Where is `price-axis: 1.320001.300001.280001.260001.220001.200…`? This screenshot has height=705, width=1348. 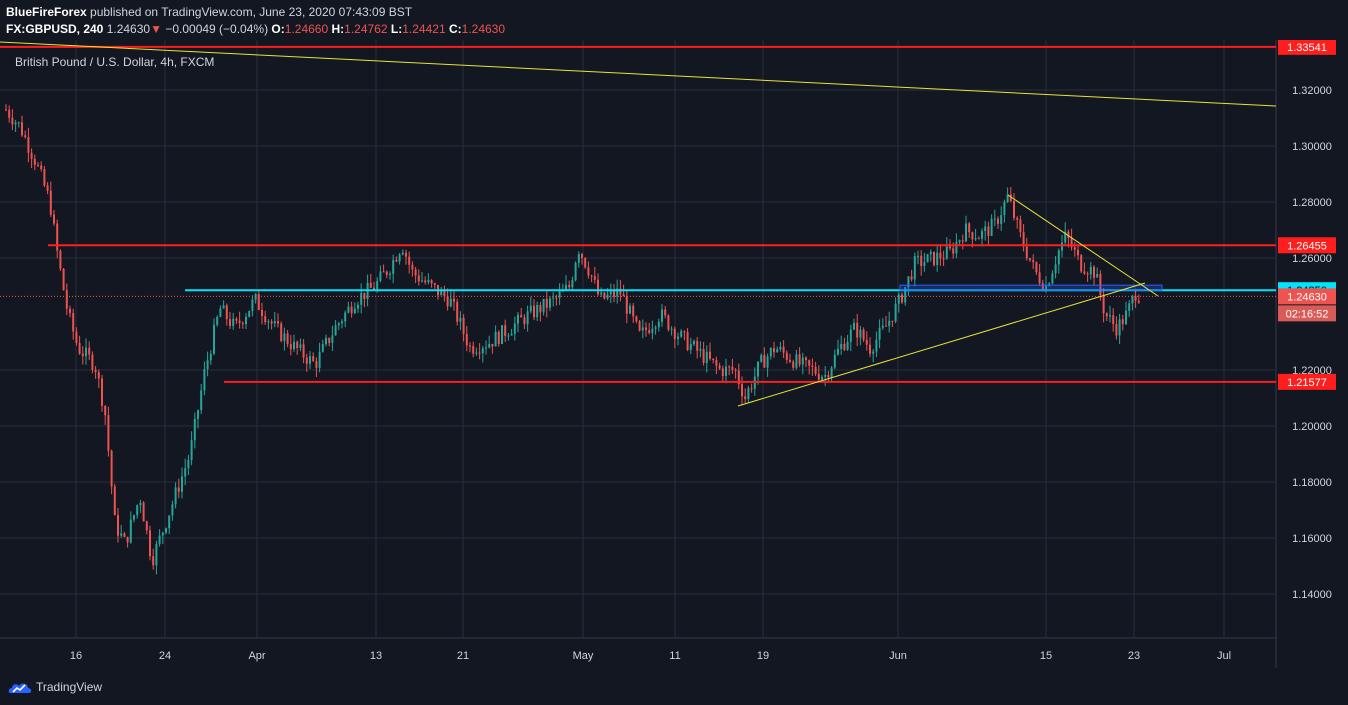 price-axis: 1.320001.300001.280001.260001.220001.200… is located at coordinates (1307, 320).